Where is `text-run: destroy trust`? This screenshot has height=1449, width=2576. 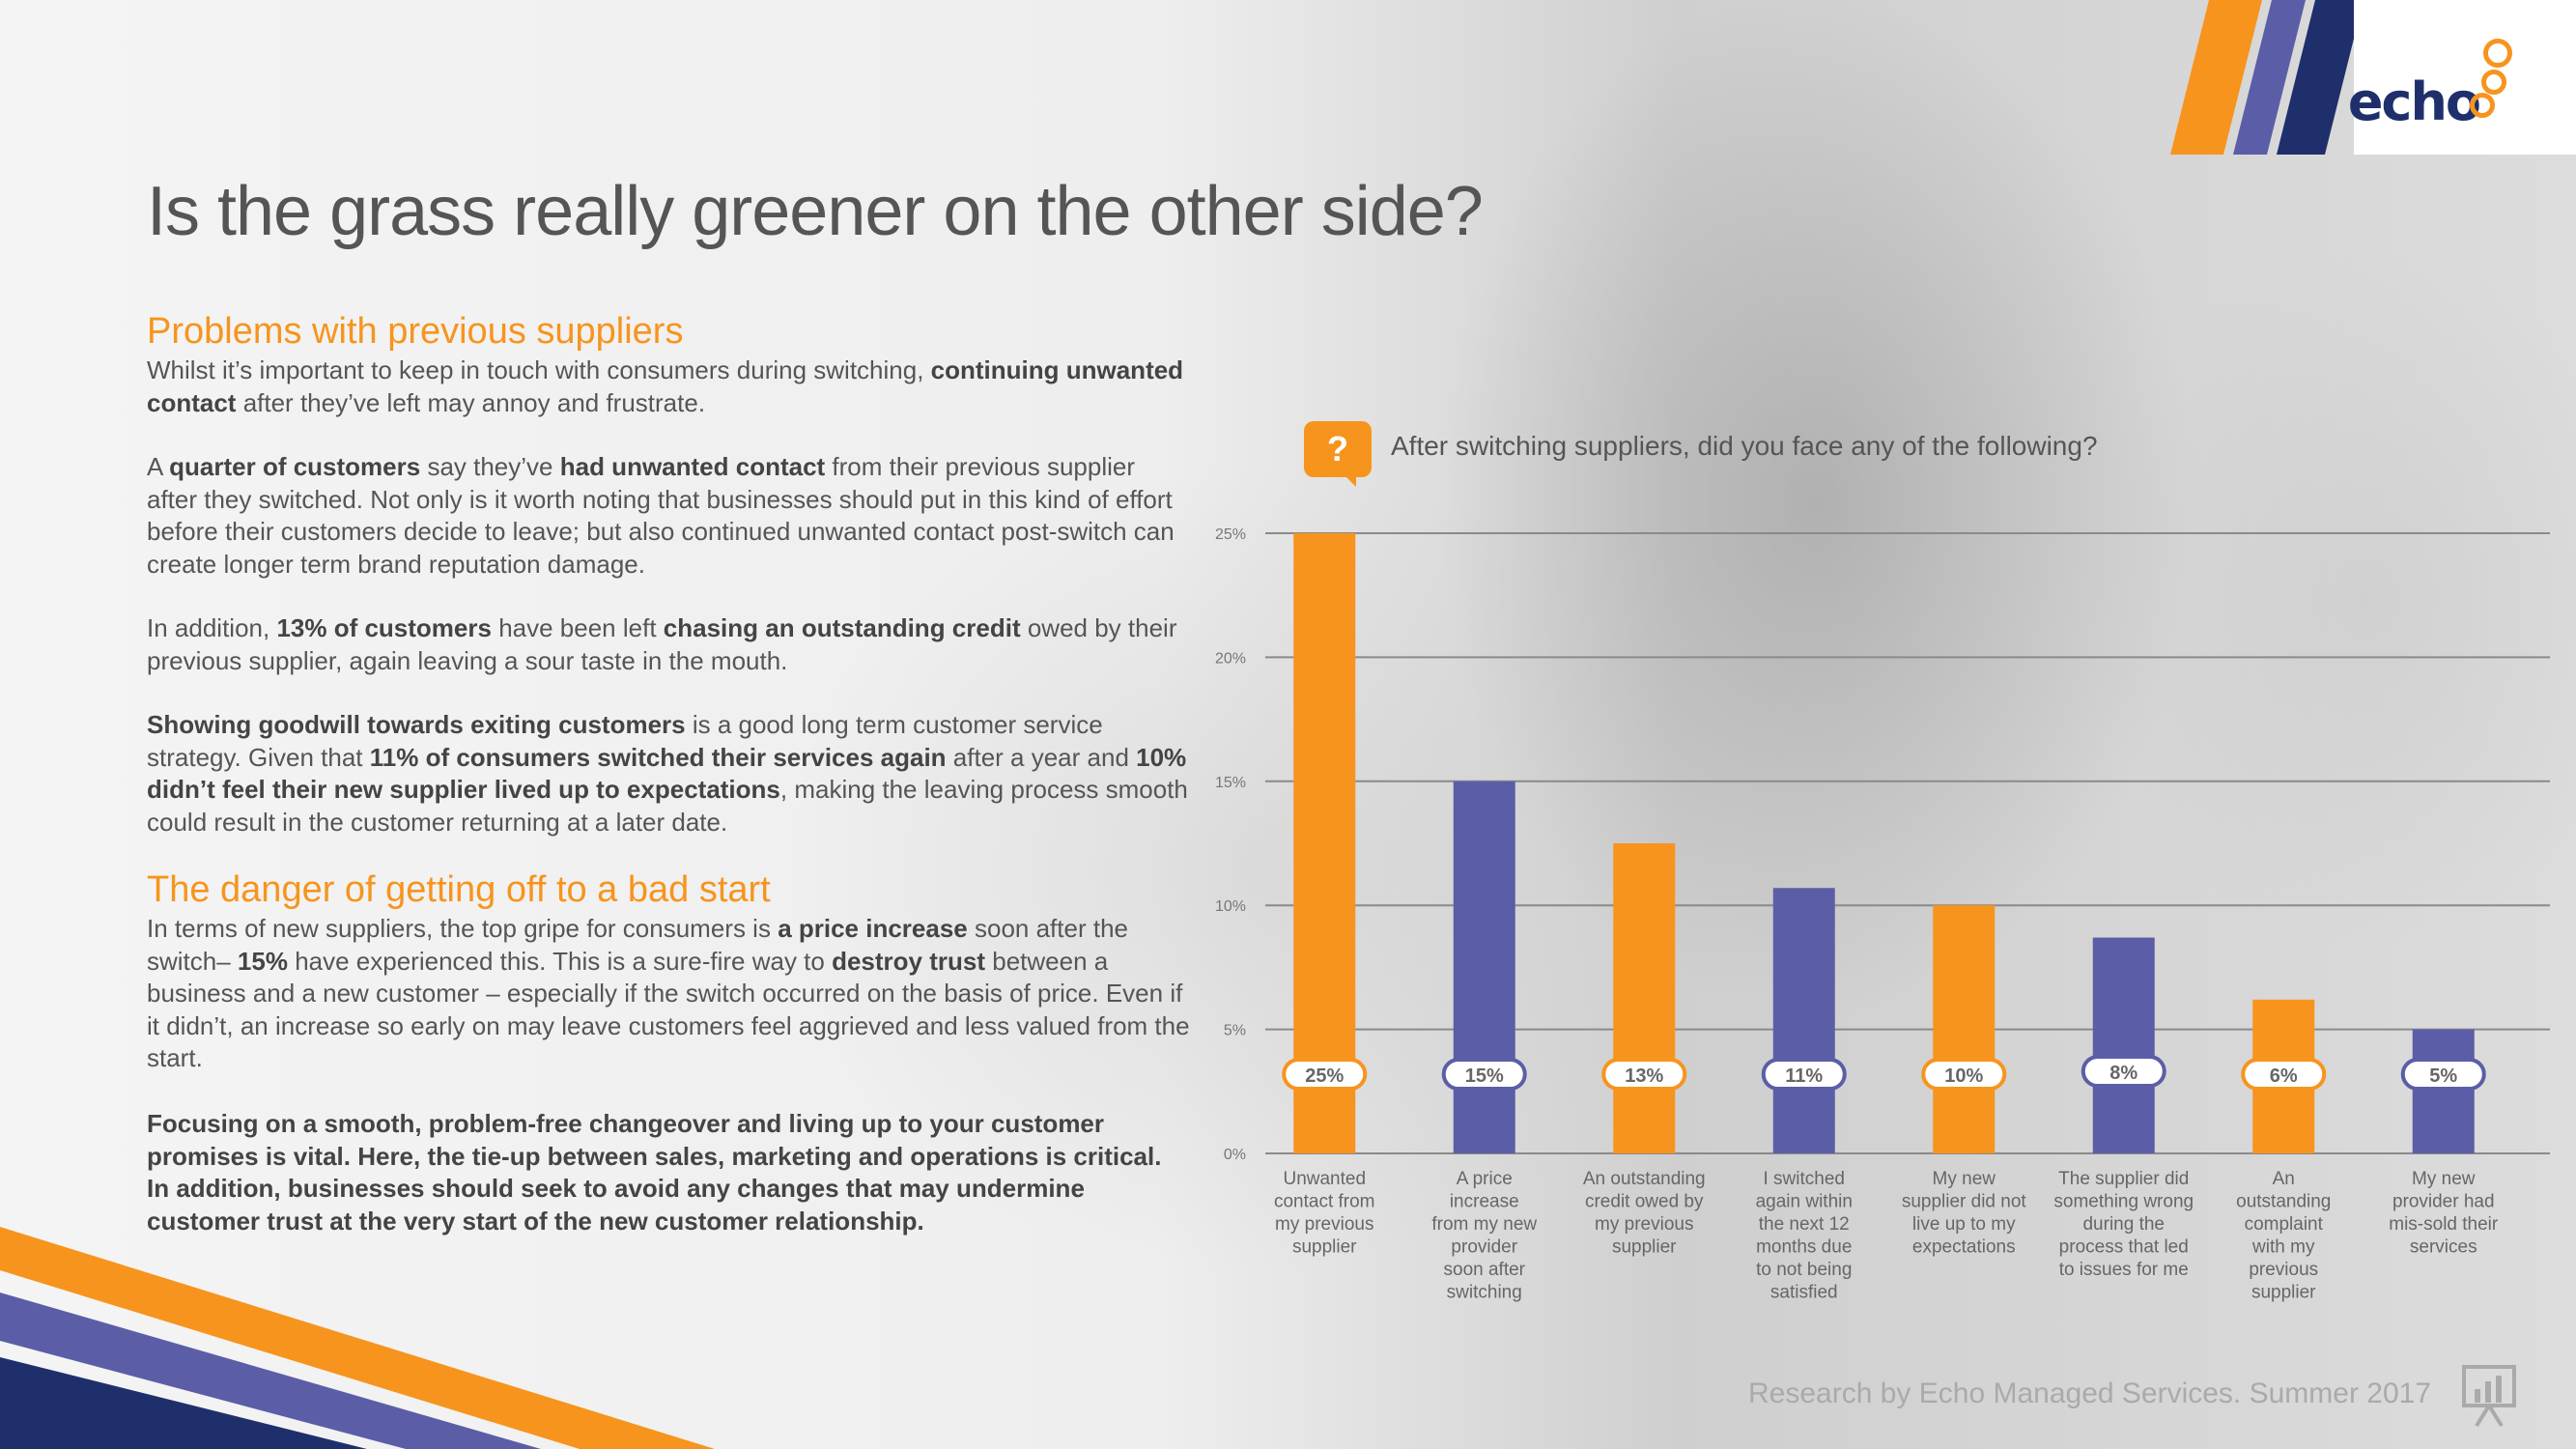
text-run: destroy trust is located at coordinates (909, 961).